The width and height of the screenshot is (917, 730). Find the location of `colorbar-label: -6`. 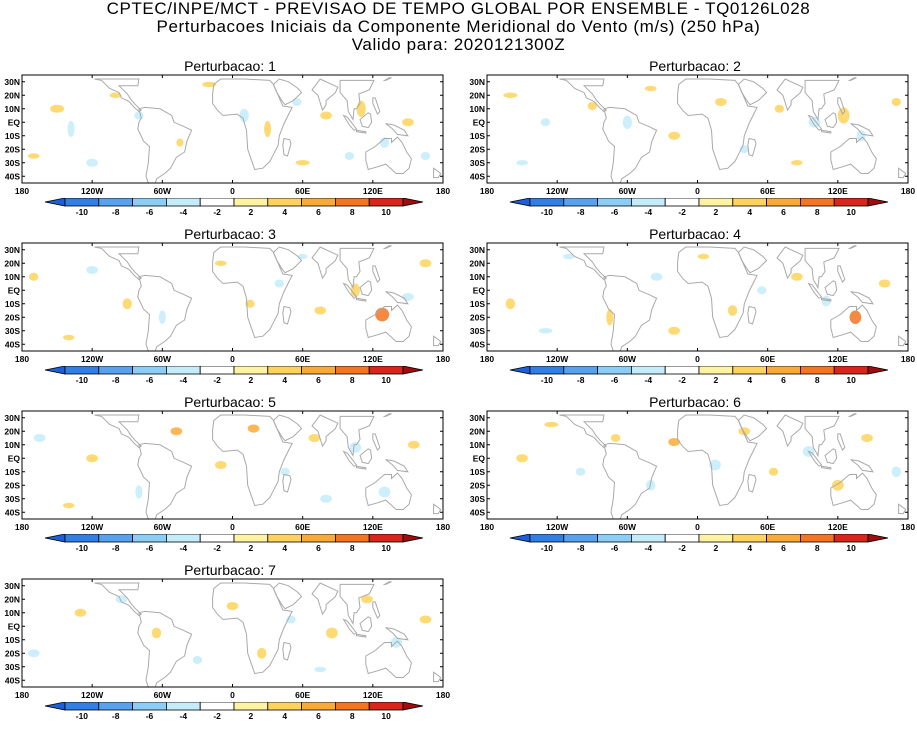

colorbar-label: -6 is located at coordinates (615, 548).